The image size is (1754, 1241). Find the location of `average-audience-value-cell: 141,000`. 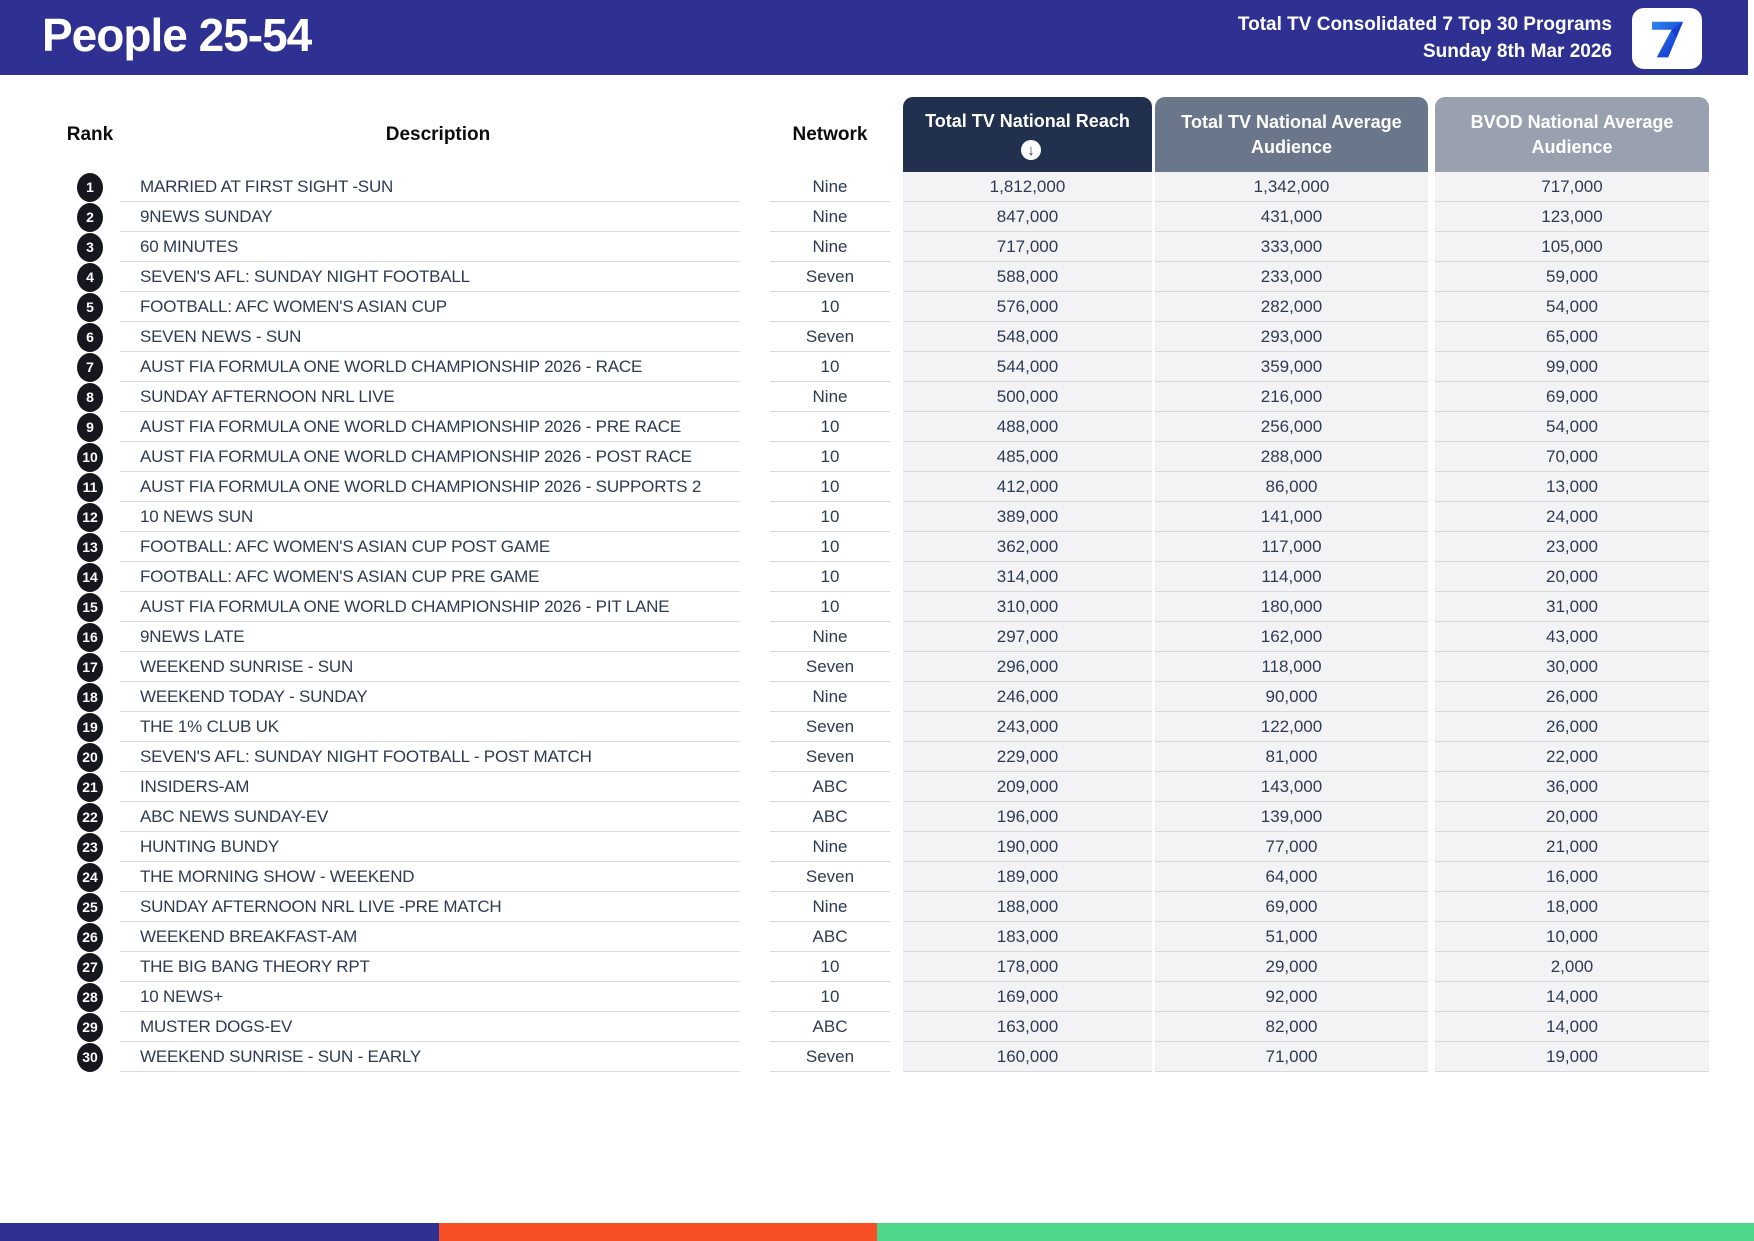

average-audience-value-cell: 141,000 is located at coordinates (1291, 517).